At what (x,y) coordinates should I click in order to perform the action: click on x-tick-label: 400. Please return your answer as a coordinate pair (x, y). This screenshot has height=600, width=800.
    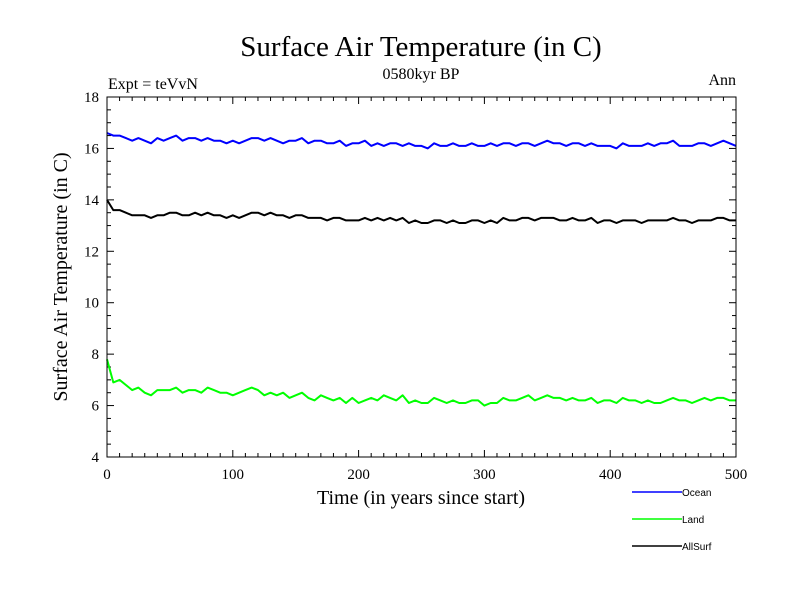
    Looking at the image, I should click on (610, 475).